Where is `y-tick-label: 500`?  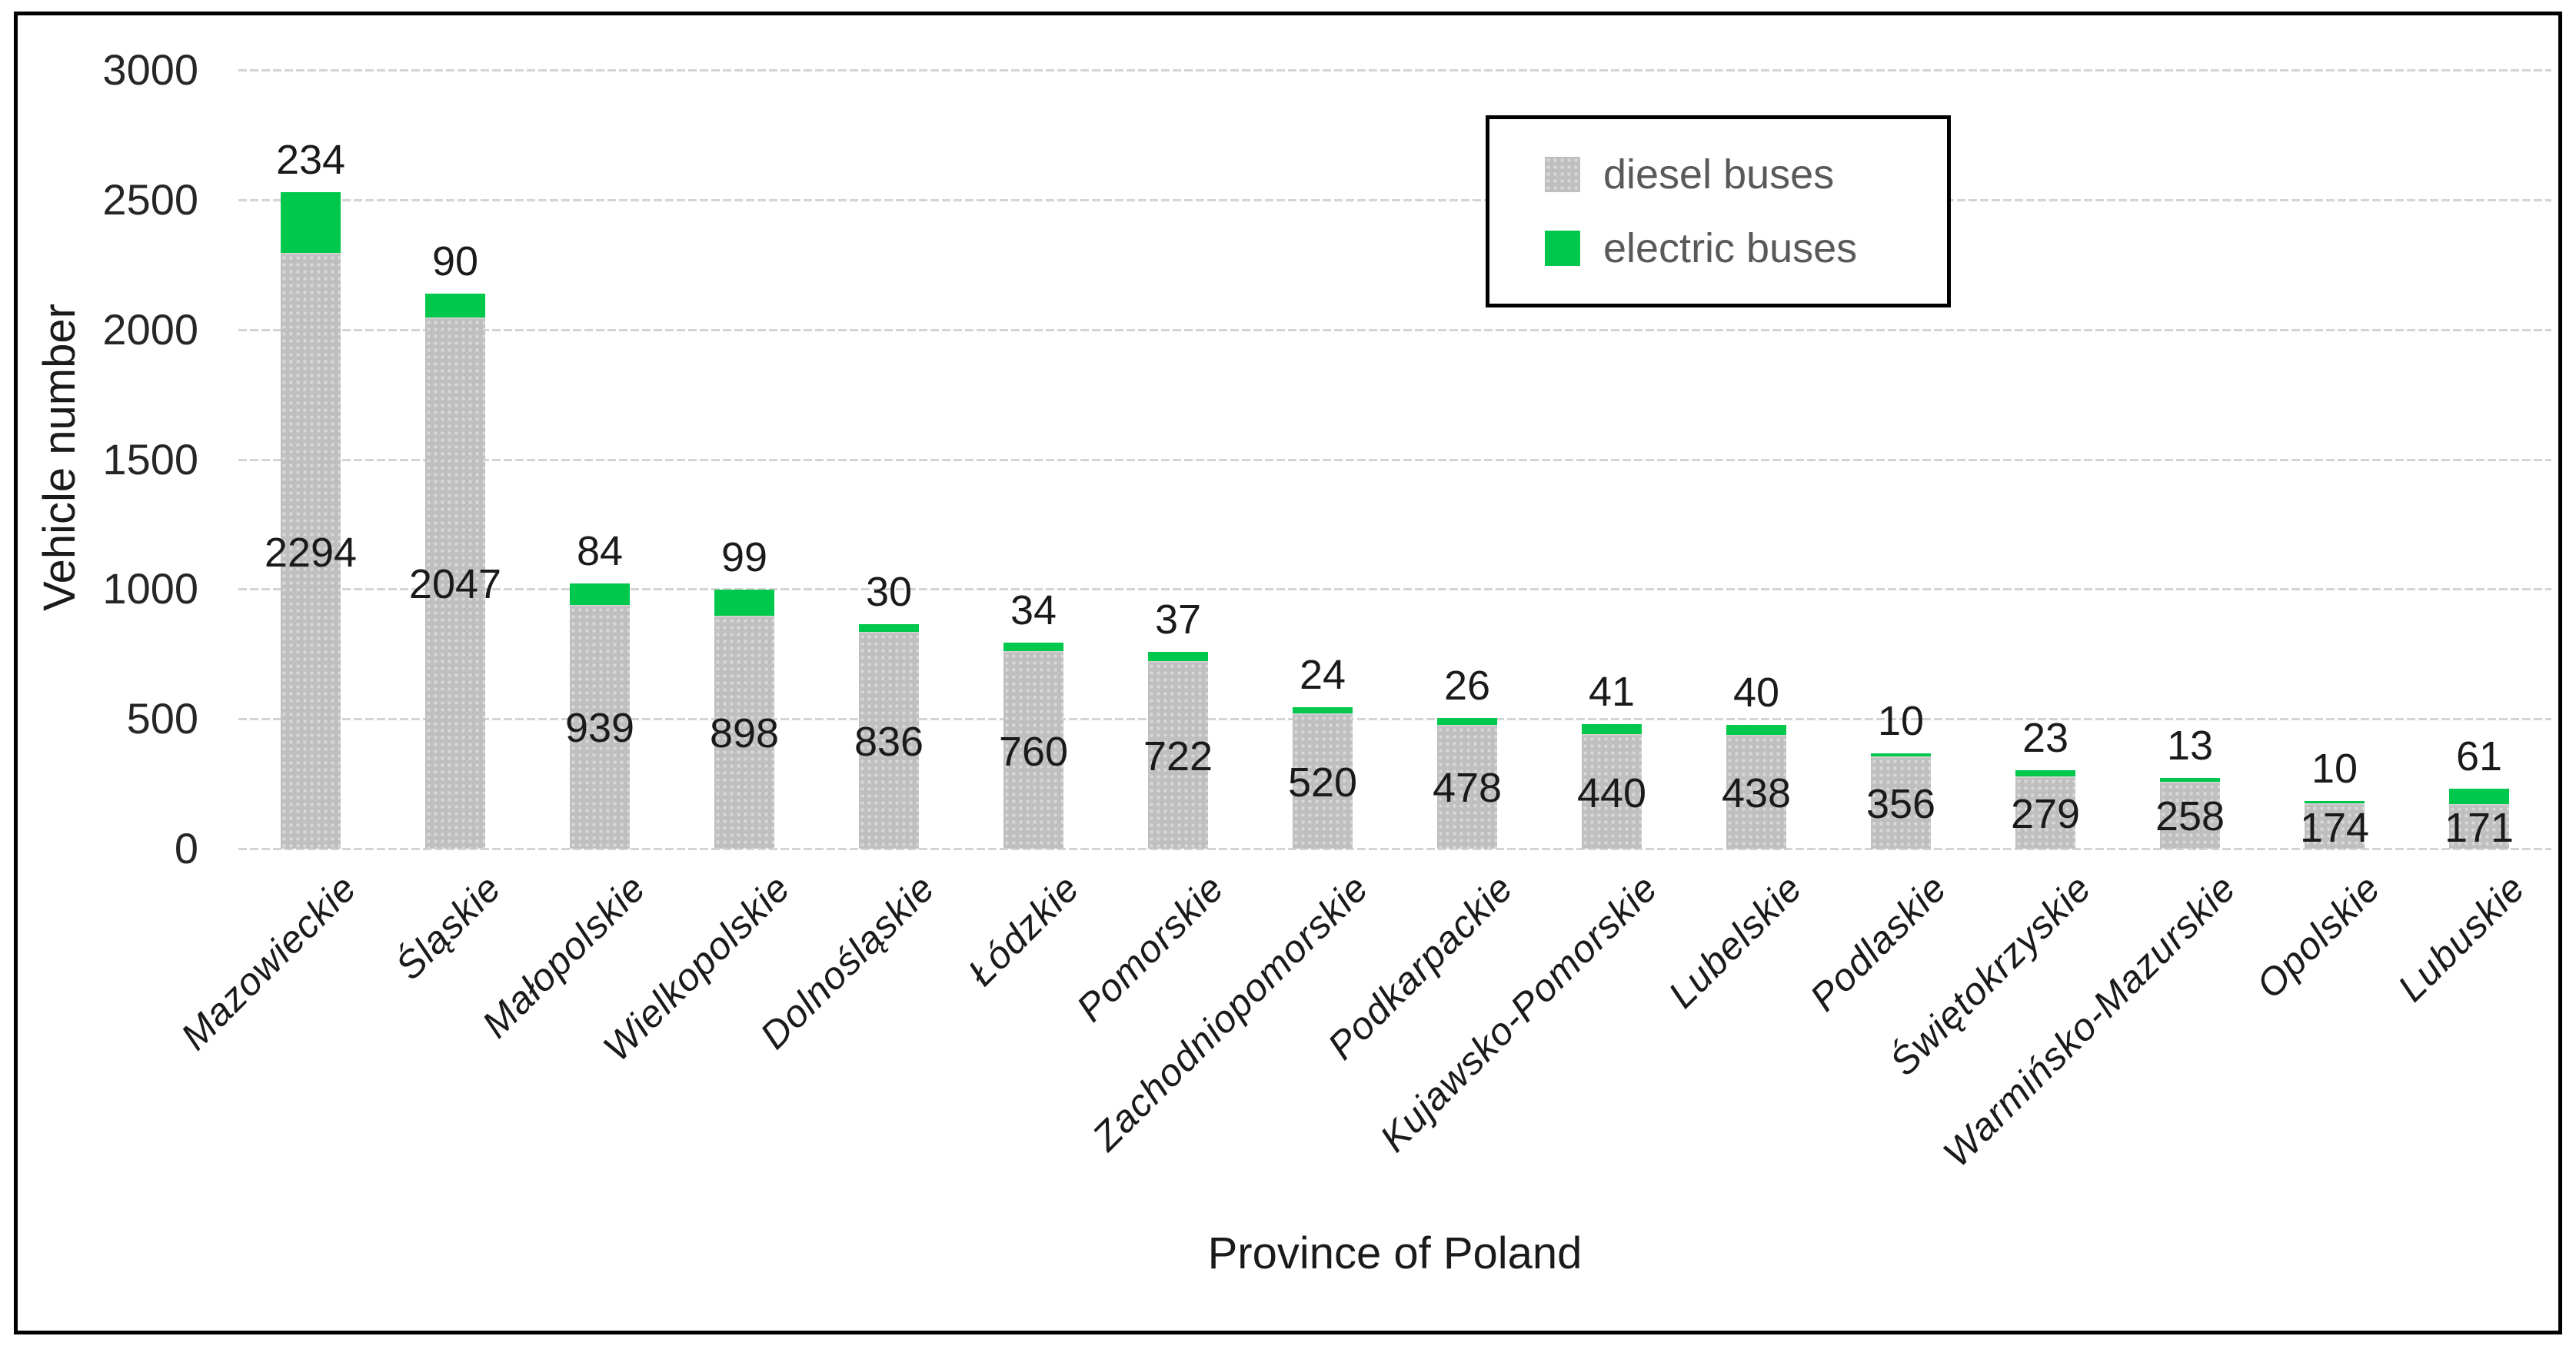 y-tick-label: 500 is located at coordinates (162, 719).